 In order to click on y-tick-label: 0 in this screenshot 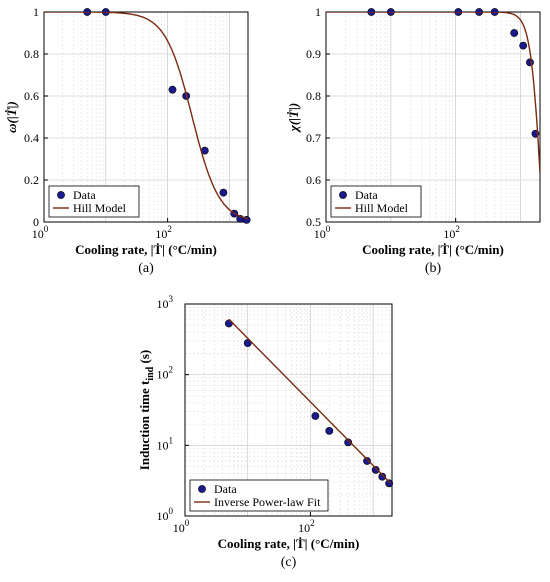, I will do `click(36, 222)`.